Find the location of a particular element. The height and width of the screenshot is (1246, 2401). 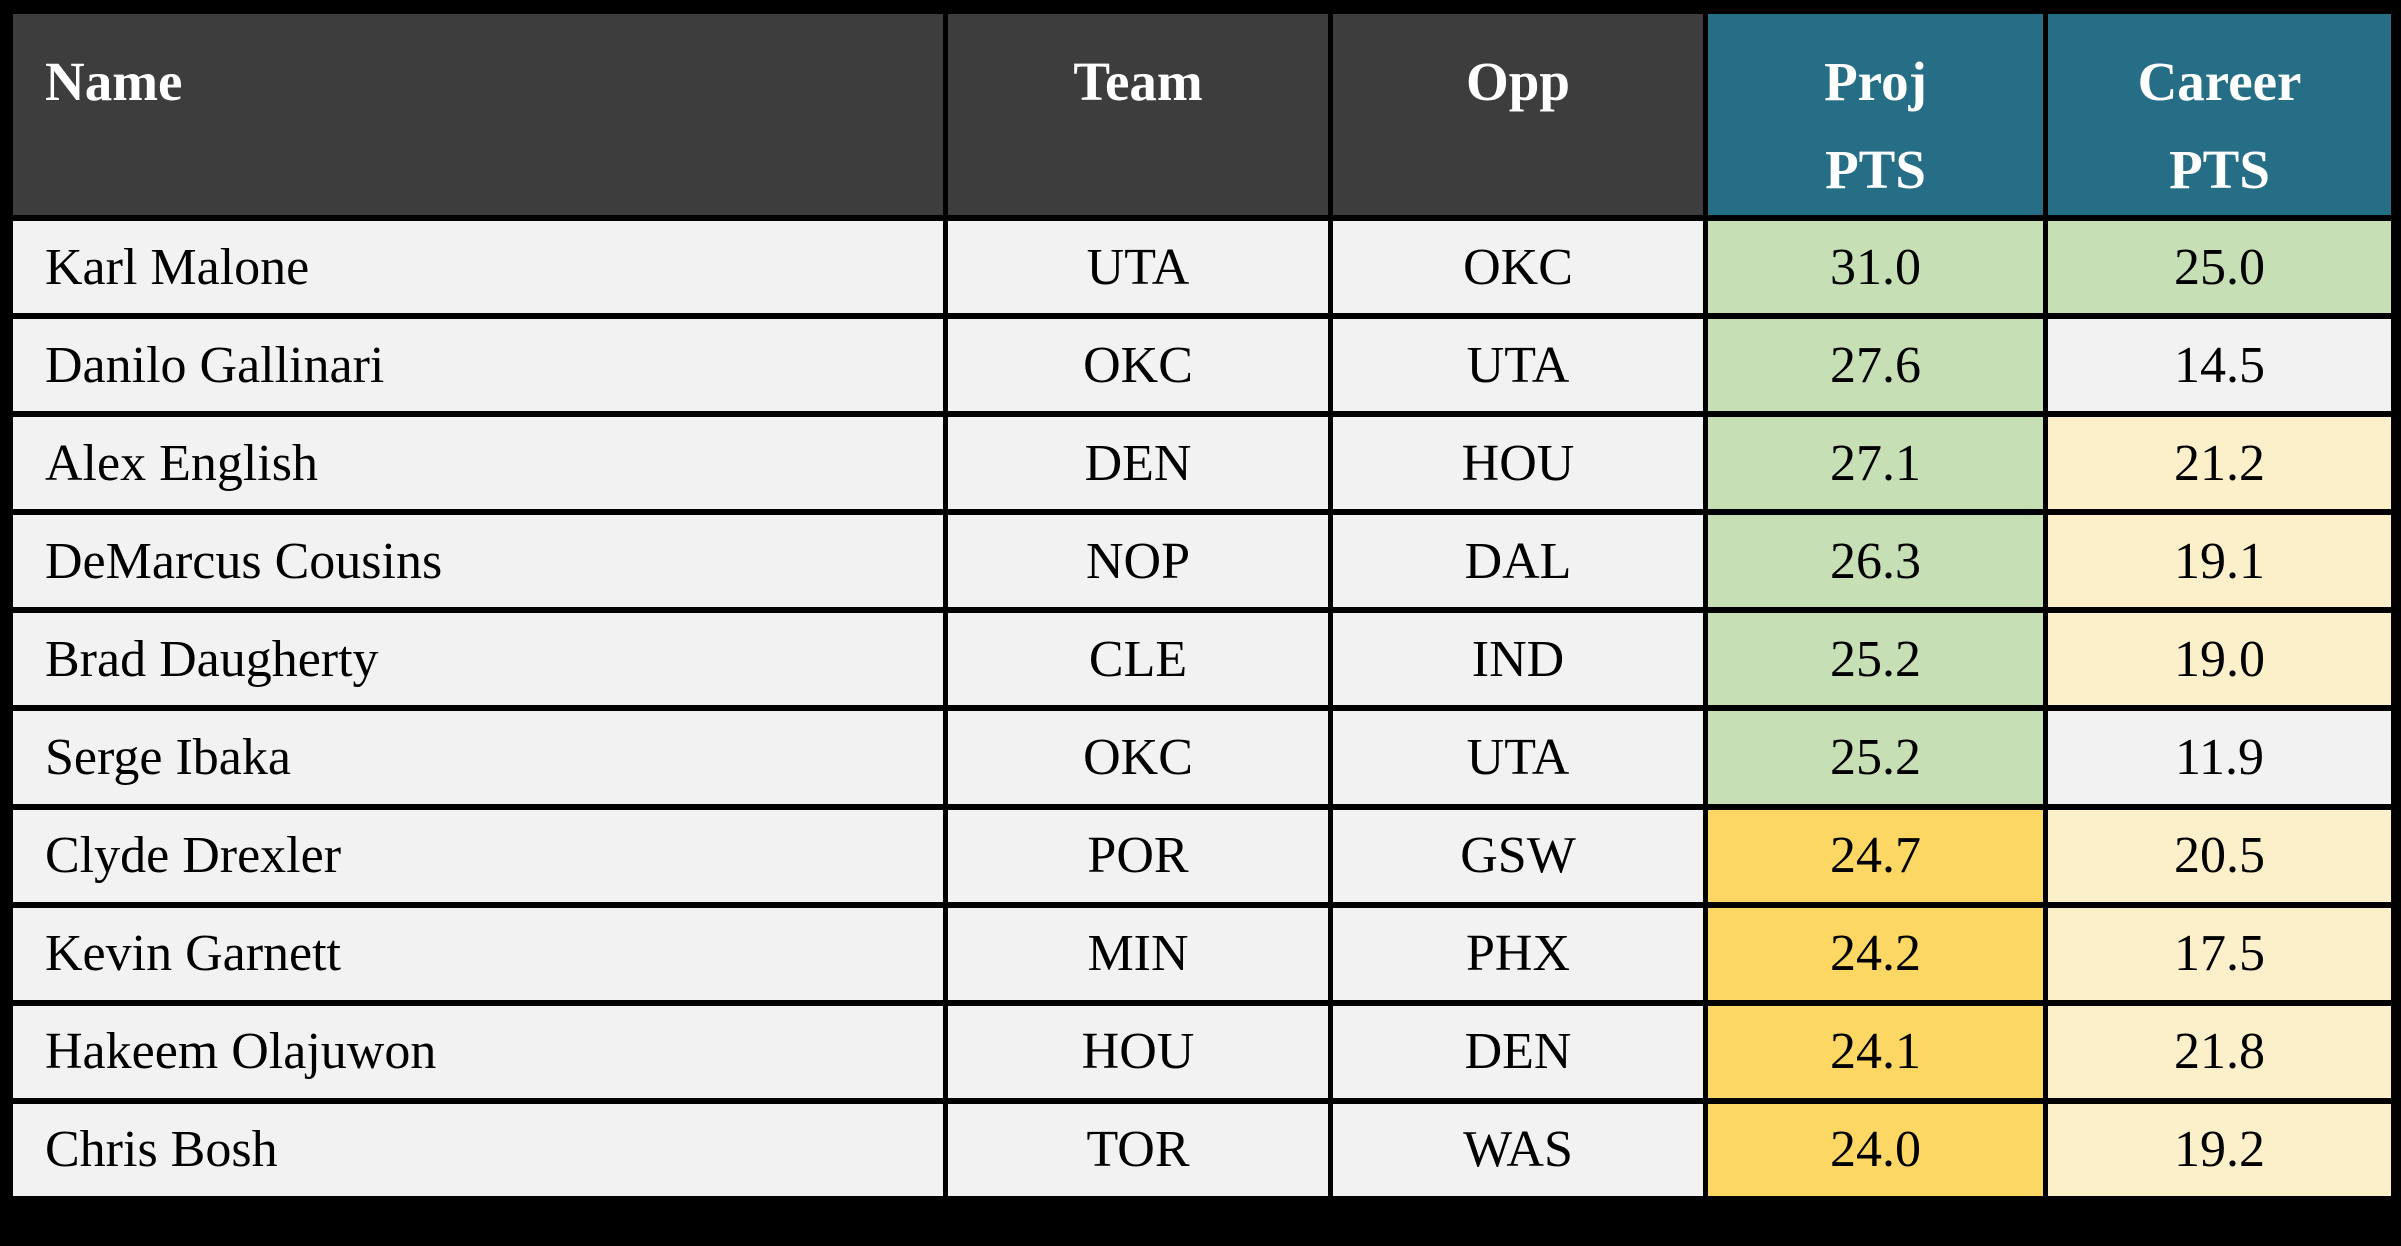

column-header-team: Team is located at coordinates (1138, 114).